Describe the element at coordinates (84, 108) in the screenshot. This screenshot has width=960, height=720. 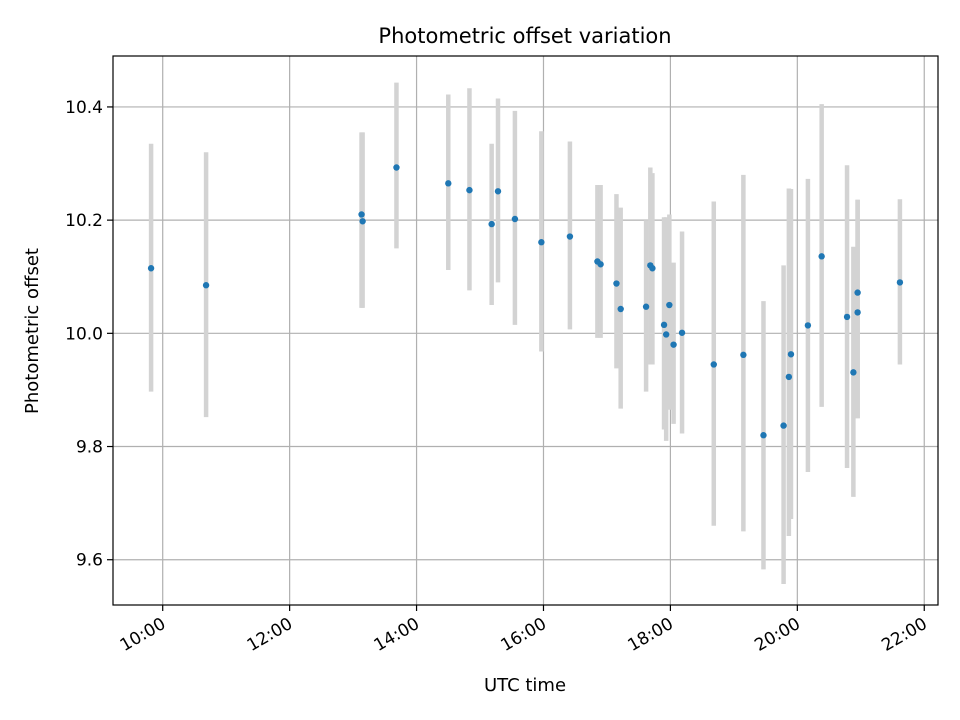
I see `y-tick-label: 10.4` at that location.